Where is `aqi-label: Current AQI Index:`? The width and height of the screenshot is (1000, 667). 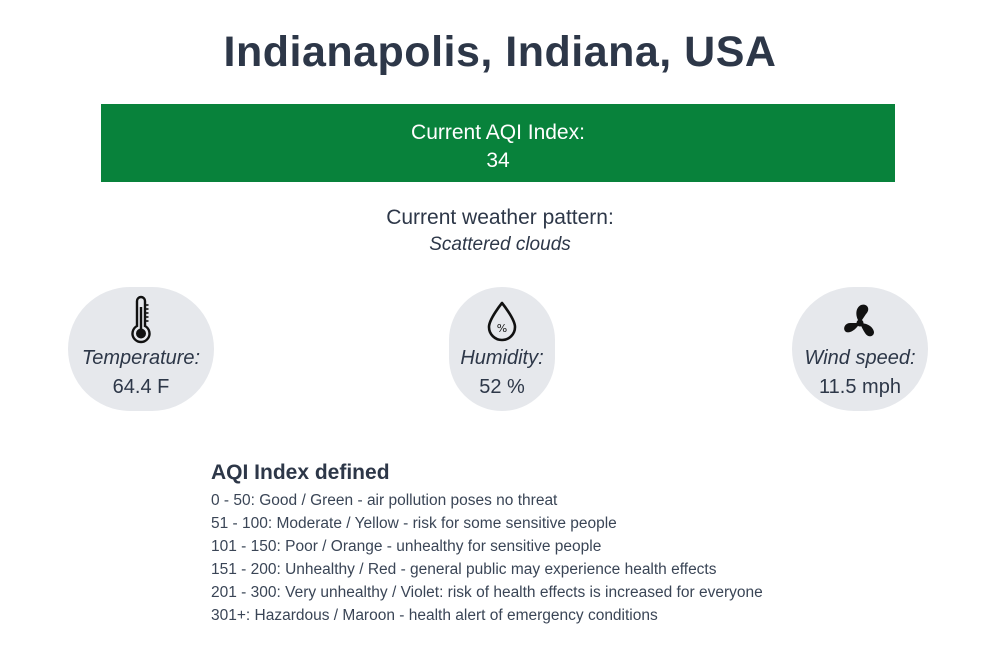 aqi-label: Current AQI Index: is located at coordinates (498, 132).